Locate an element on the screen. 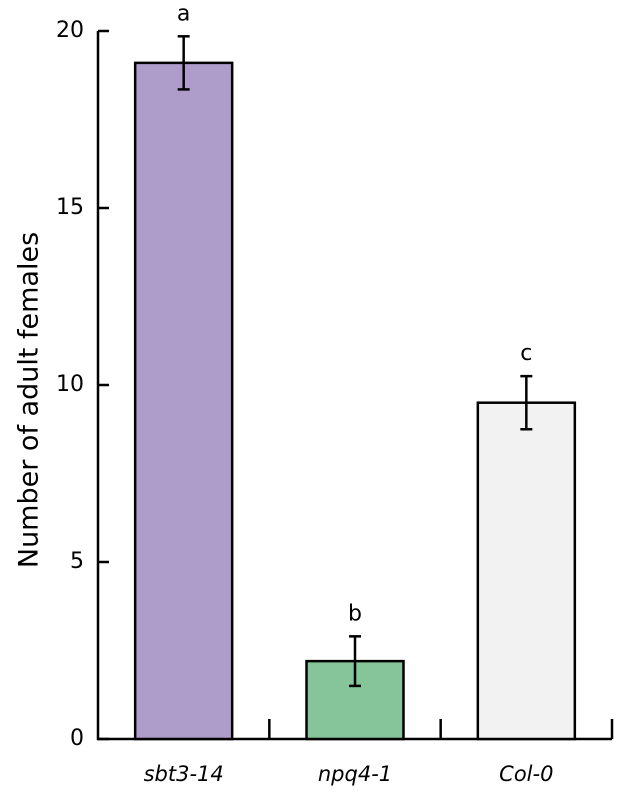  y-tick-label: 5 is located at coordinates (77, 561).